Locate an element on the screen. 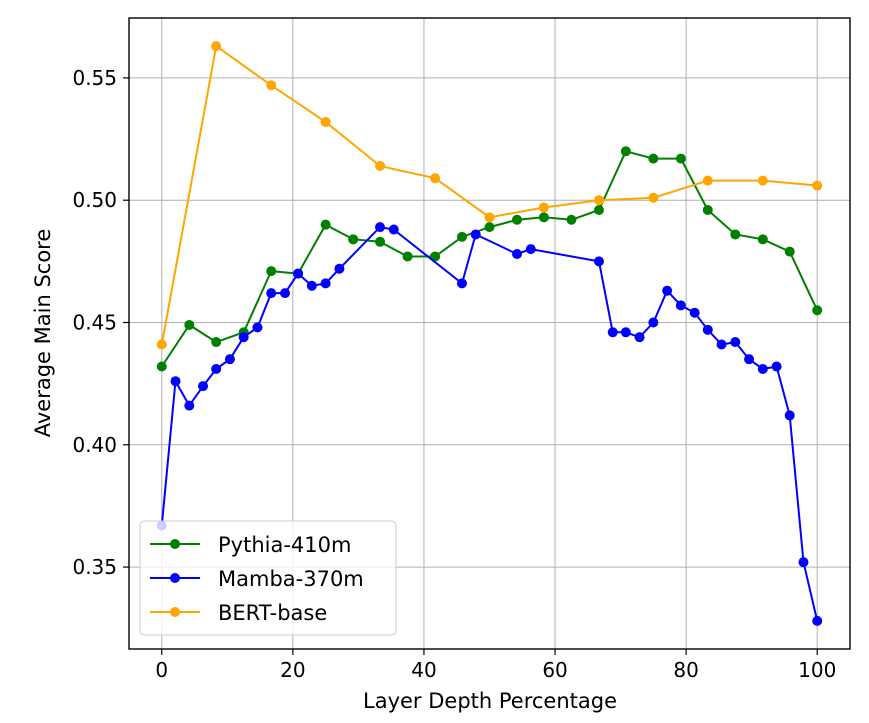  legend-entry-mamba-370m: Mamba-370m is located at coordinates (257, 579).